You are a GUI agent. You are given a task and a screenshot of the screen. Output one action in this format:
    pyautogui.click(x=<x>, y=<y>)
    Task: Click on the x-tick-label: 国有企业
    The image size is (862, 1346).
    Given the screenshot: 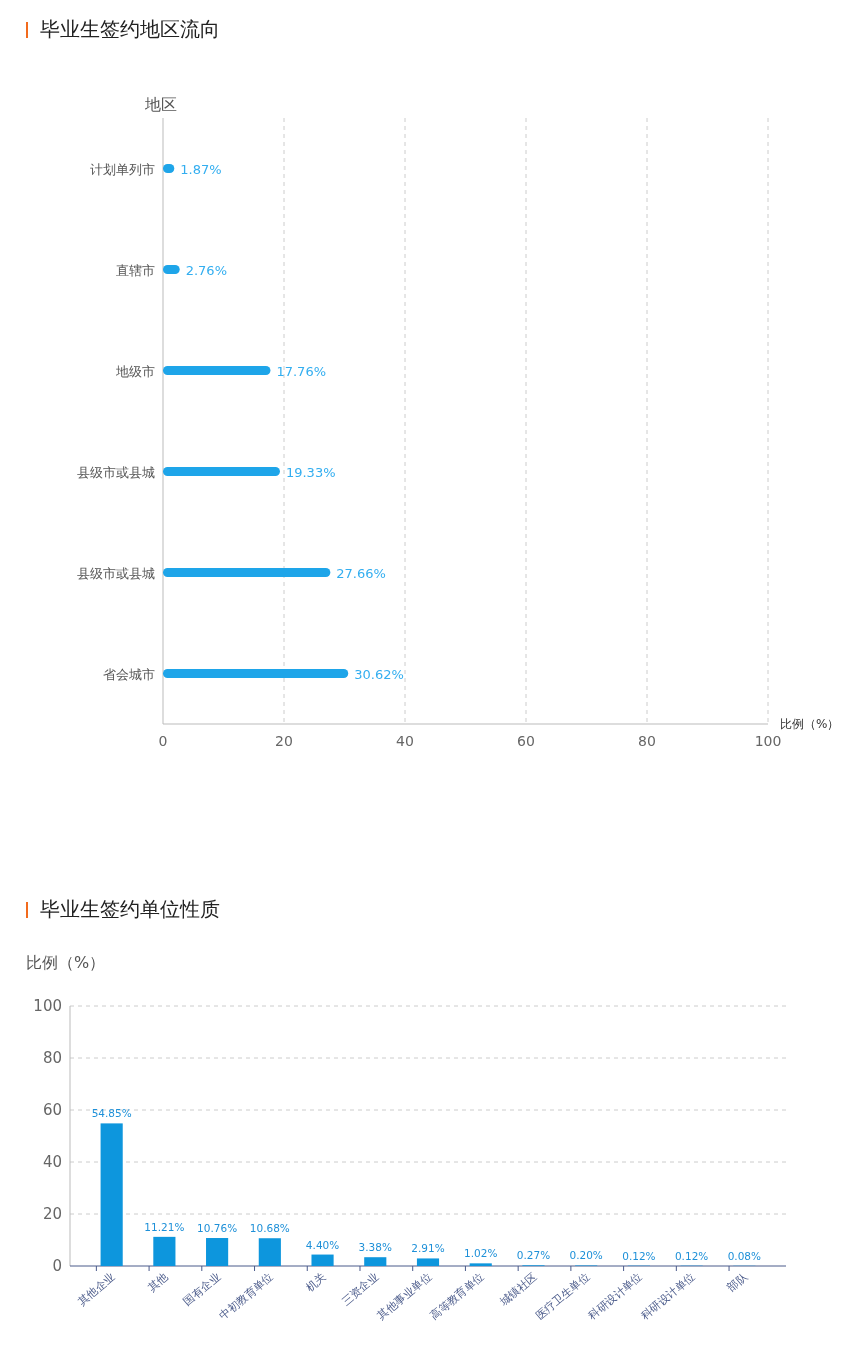 What is the action you would take?
    pyautogui.click(x=202, y=1289)
    